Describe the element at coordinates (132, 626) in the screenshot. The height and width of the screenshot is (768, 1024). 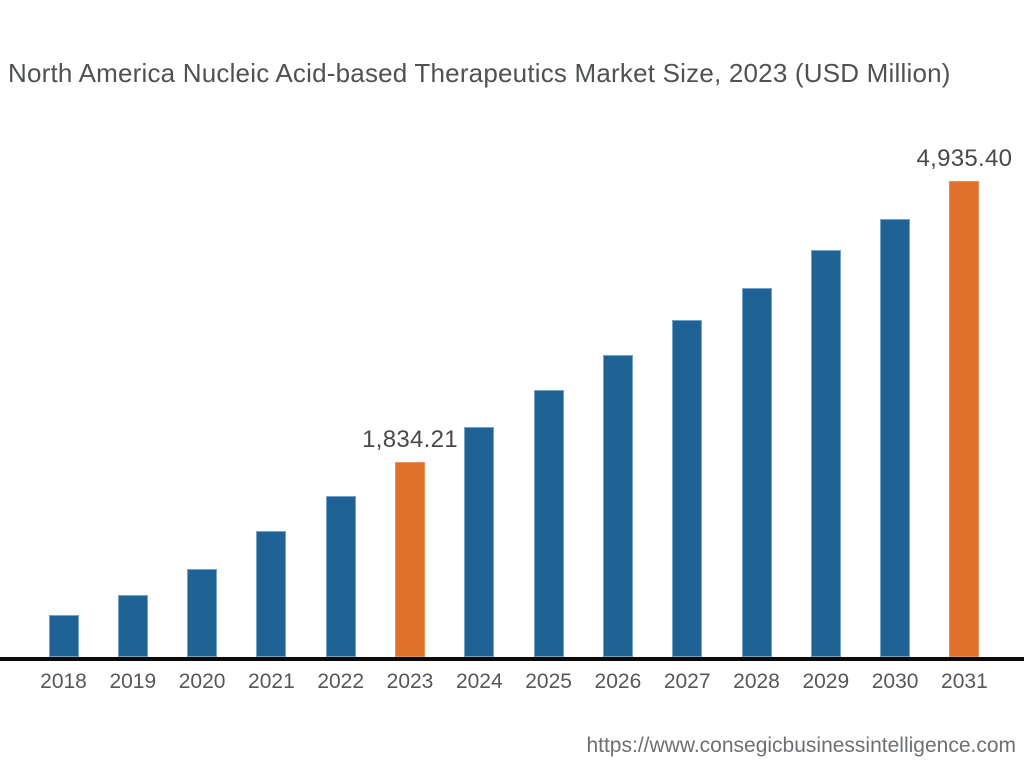
I see `bar-2019` at that location.